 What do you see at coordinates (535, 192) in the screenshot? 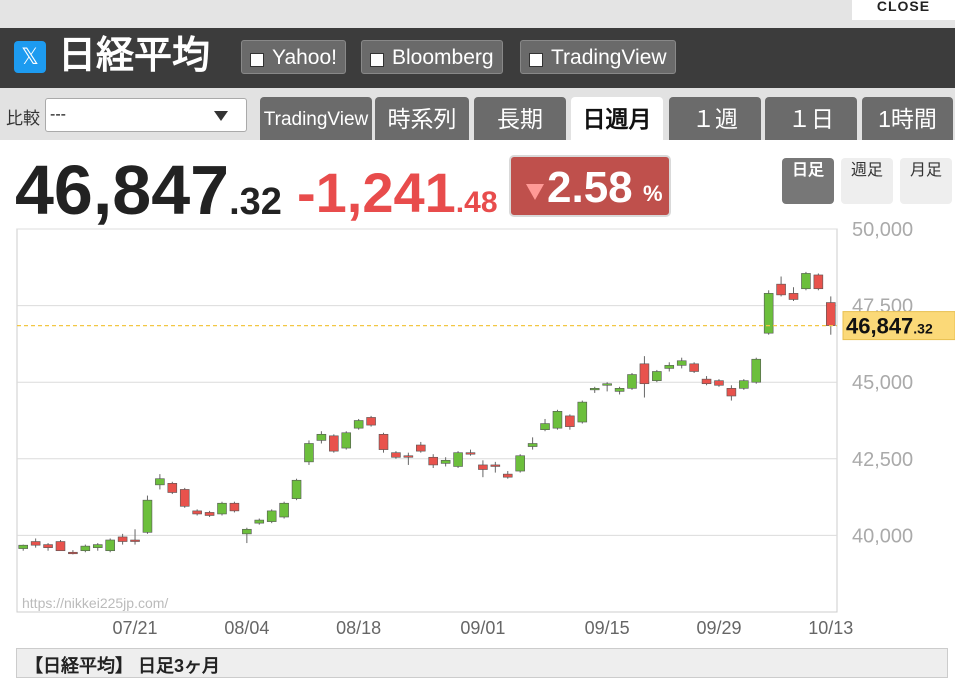
I see `down-arrow` at bounding box center [535, 192].